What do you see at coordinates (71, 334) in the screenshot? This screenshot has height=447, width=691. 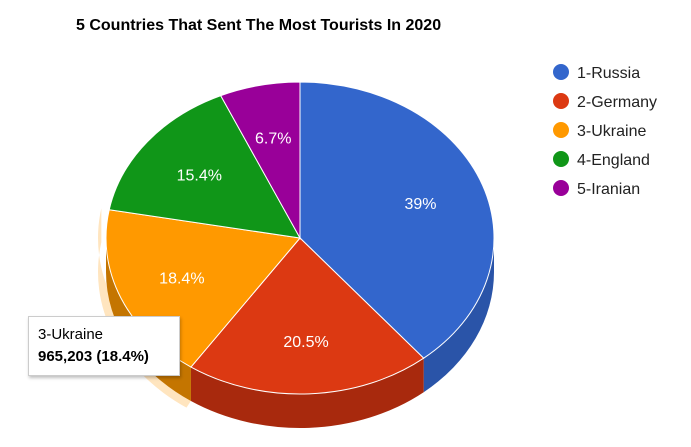 I see `tooltip-name: 3-Ukraine` at bounding box center [71, 334].